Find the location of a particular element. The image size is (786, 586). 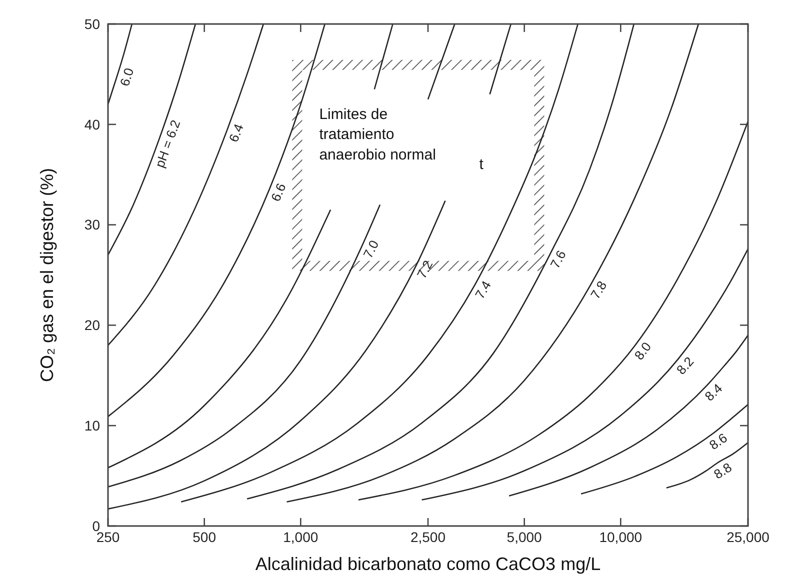

annotation: t is located at coordinates (481, 165).